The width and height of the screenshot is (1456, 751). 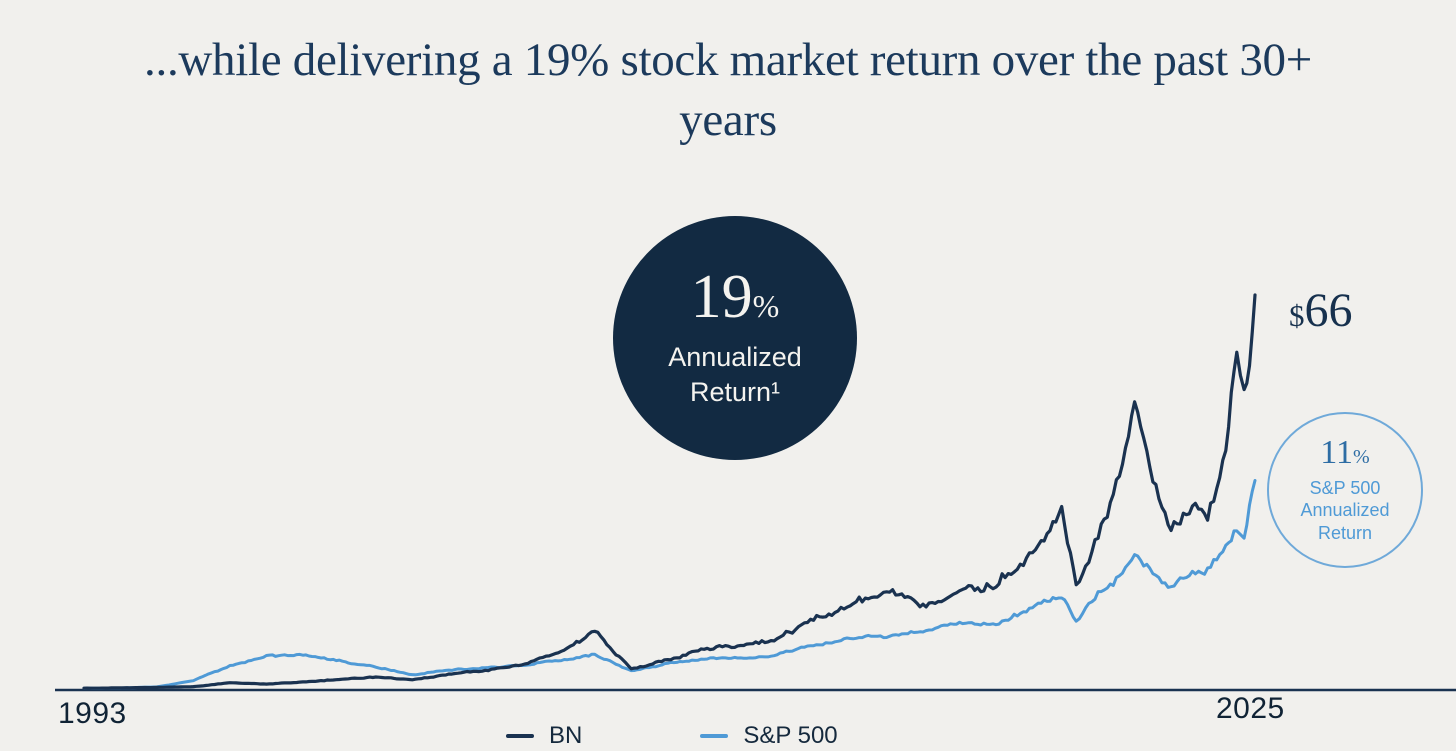 I want to click on bn-line-swatch-icon, so click(x=520, y=736).